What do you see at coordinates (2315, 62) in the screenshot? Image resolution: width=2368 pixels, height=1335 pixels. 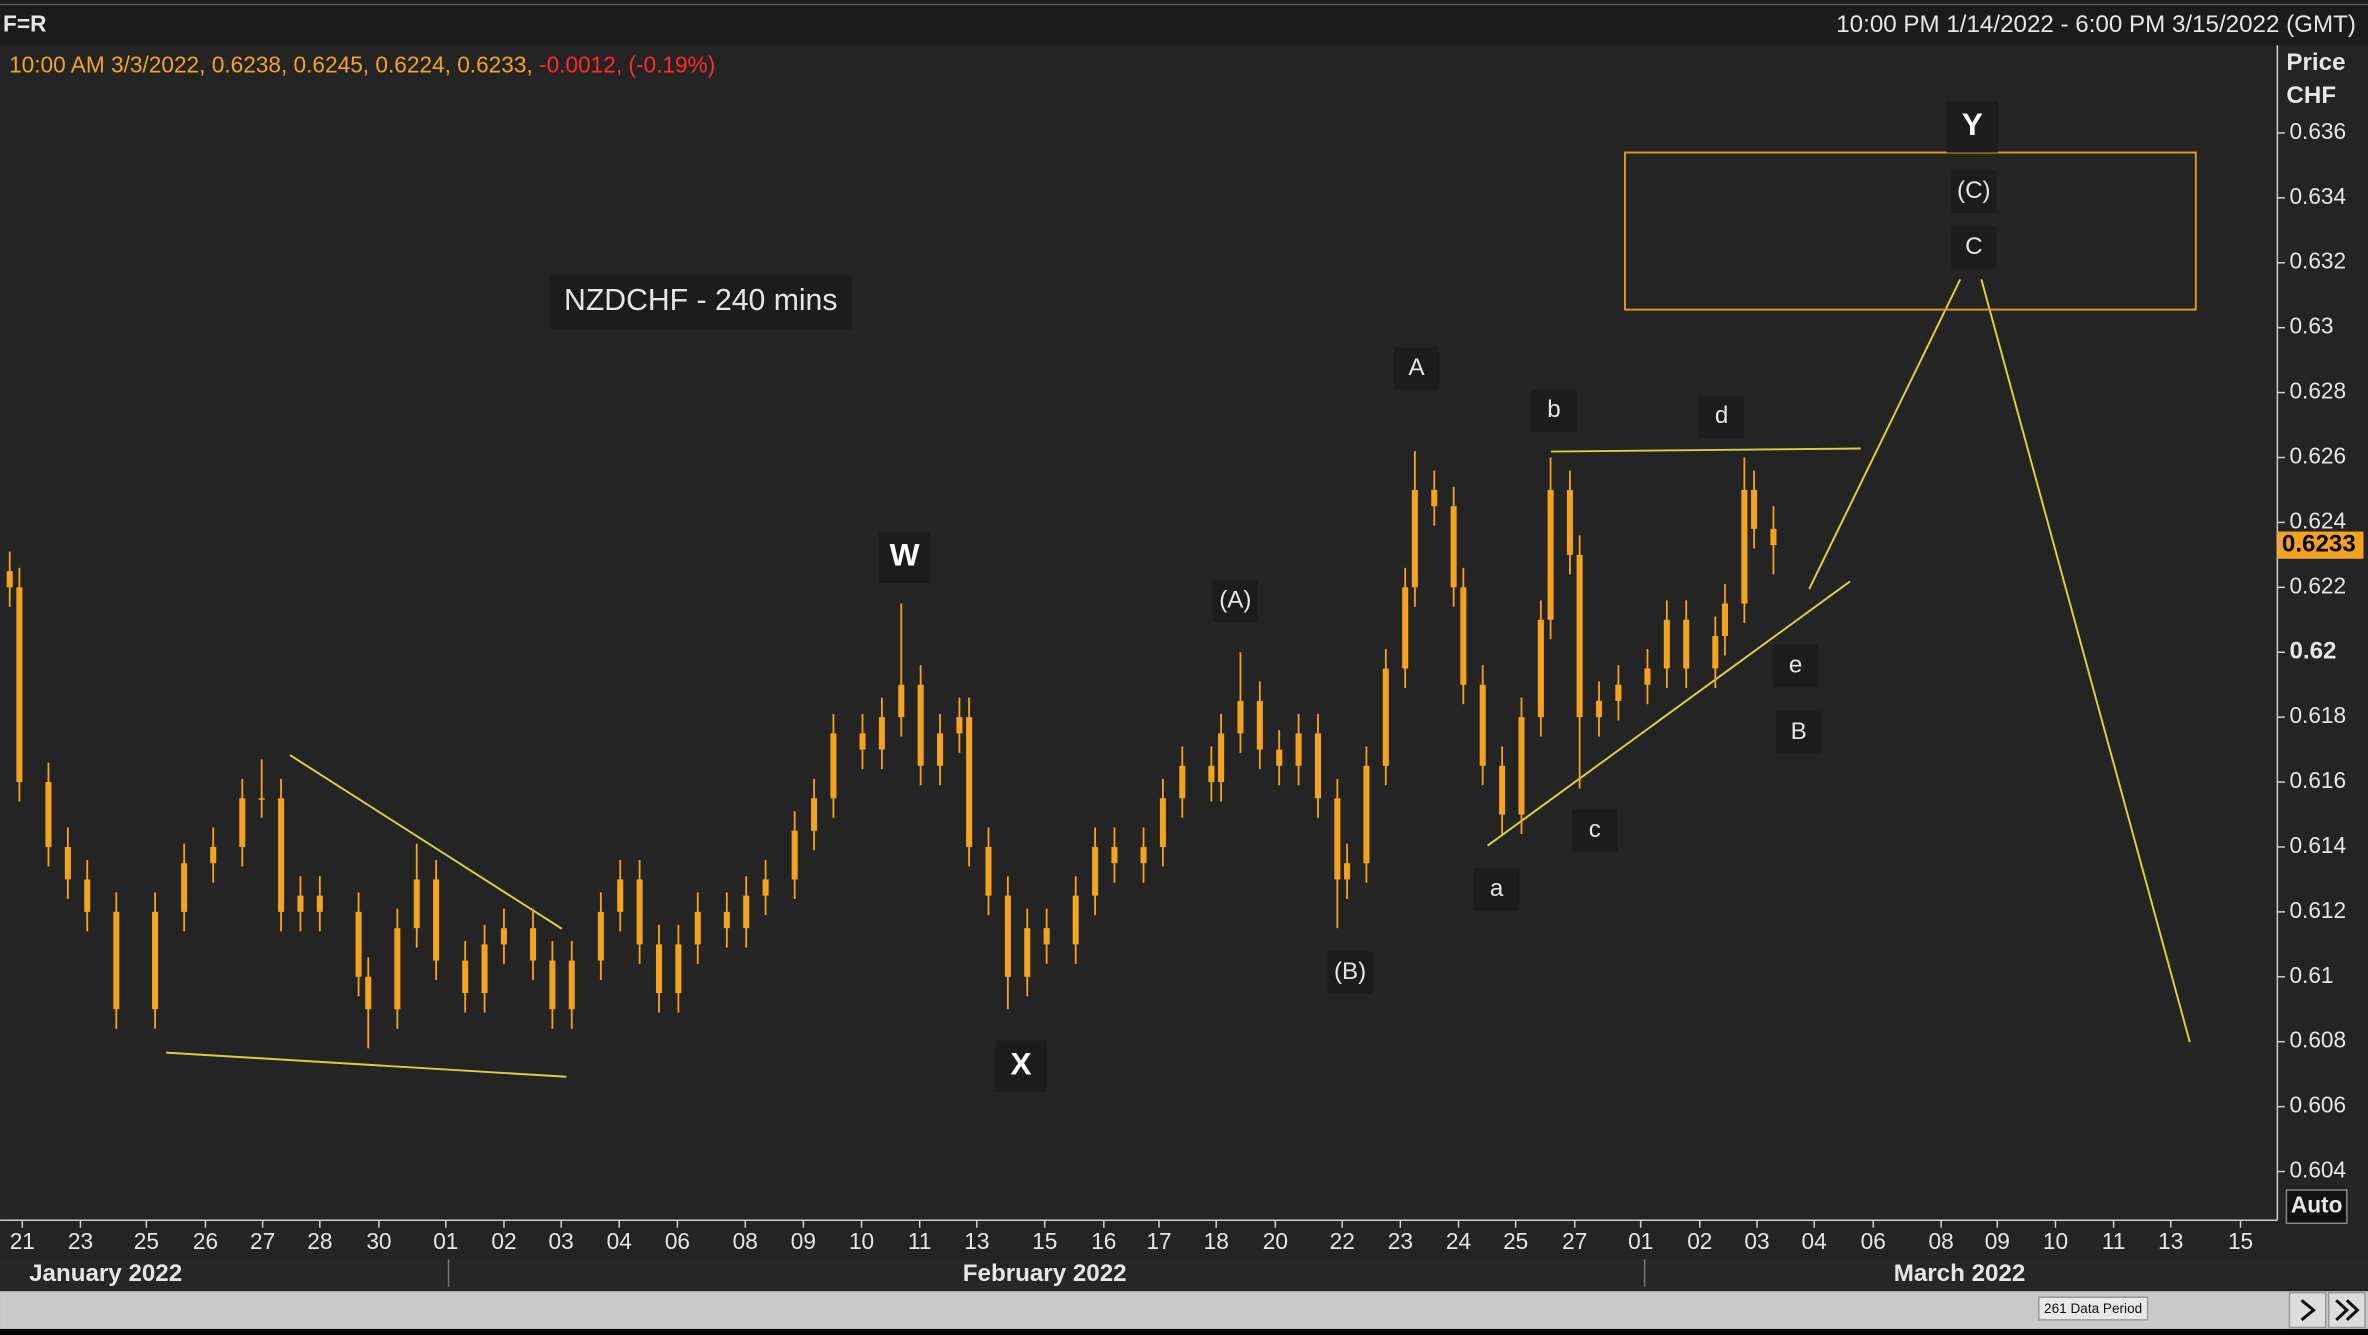 I see `axis-label: Price` at bounding box center [2315, 62].